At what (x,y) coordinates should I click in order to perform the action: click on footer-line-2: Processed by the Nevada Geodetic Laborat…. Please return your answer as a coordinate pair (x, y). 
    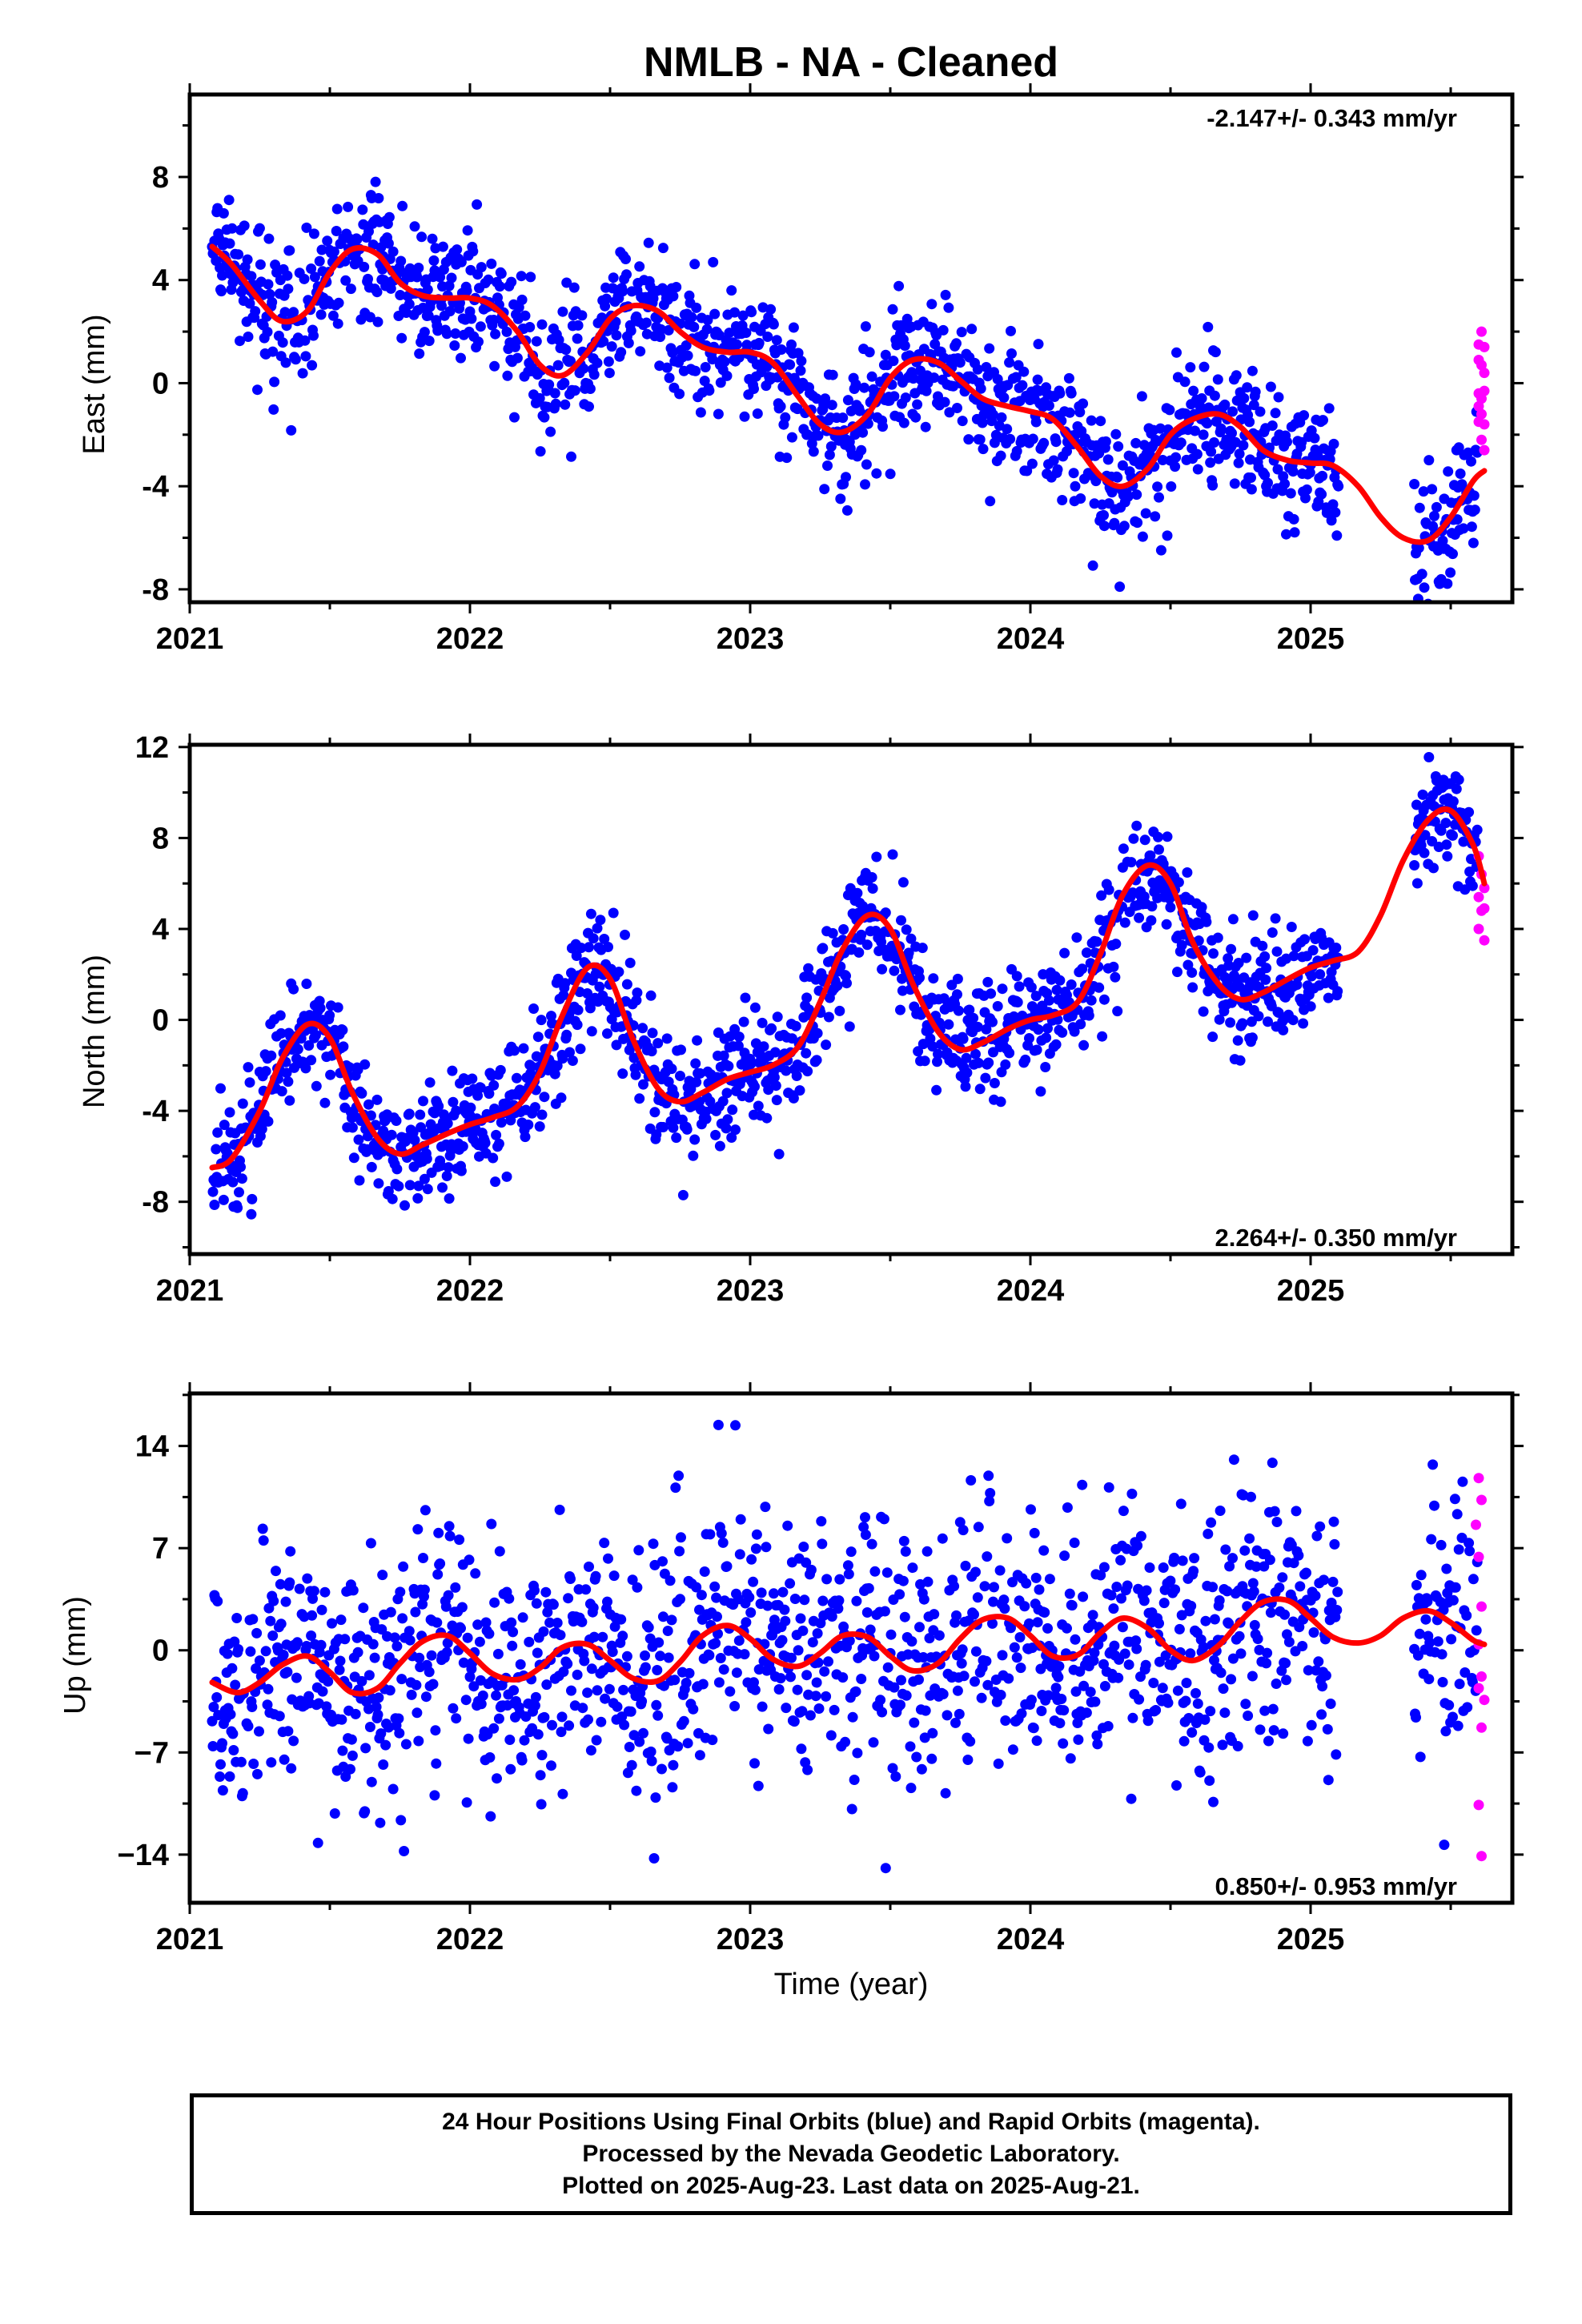
    Looking at the image, I should click on (851, 2154).